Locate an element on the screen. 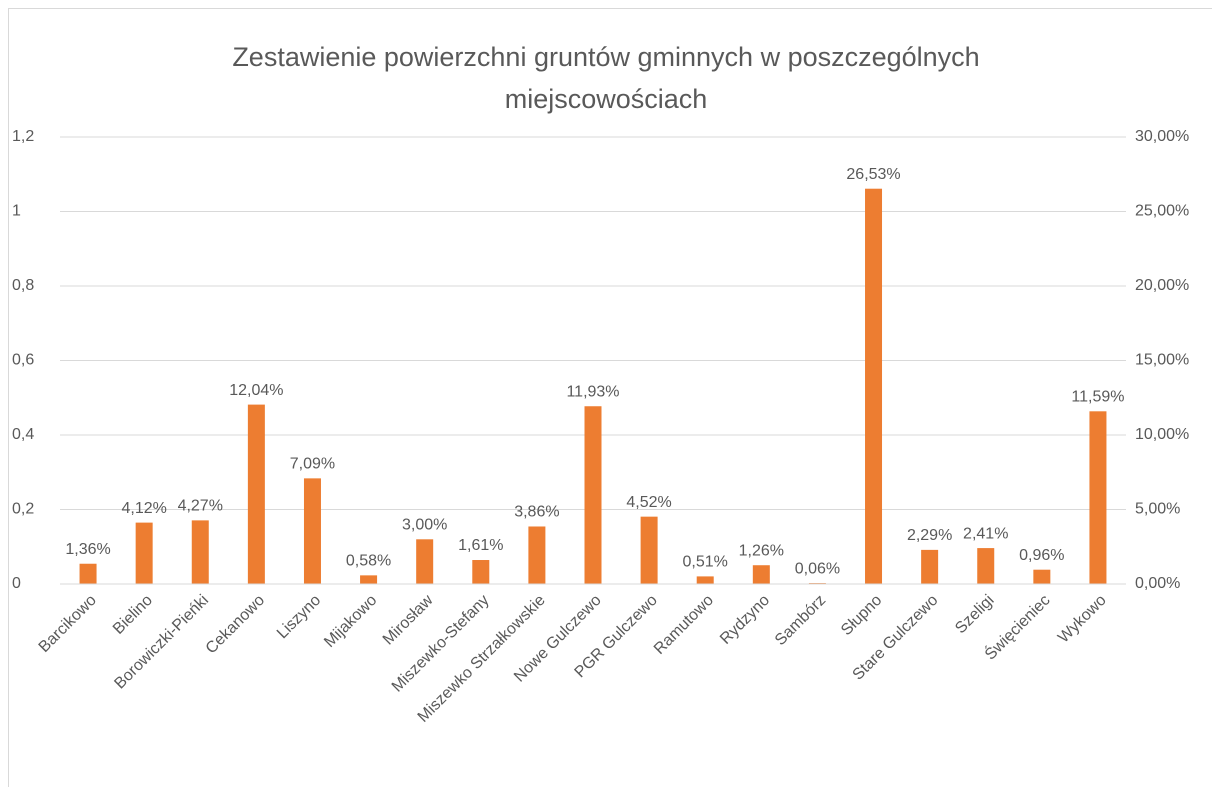  x-tick-label: Borowiczki-Pieńki is located at coordinates (161, 642).